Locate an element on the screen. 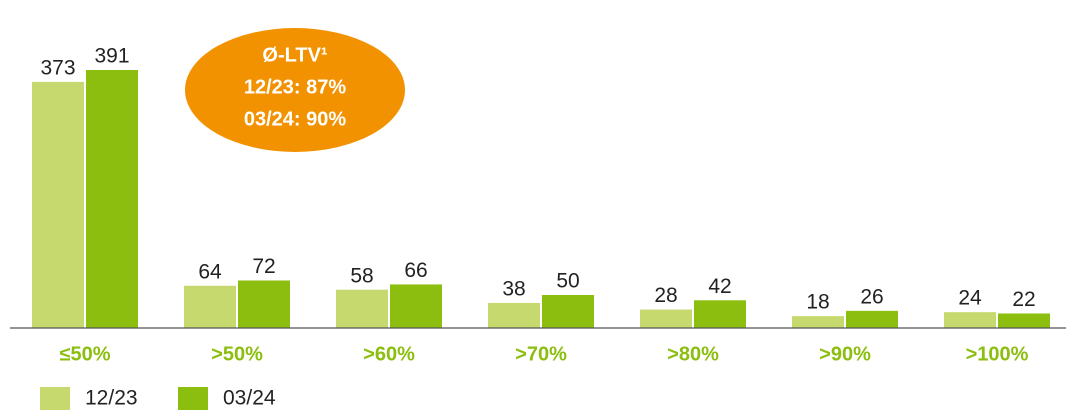 This screenshot has height=418, width=1076. value-label: 64 is located at coordinates (210, 271).